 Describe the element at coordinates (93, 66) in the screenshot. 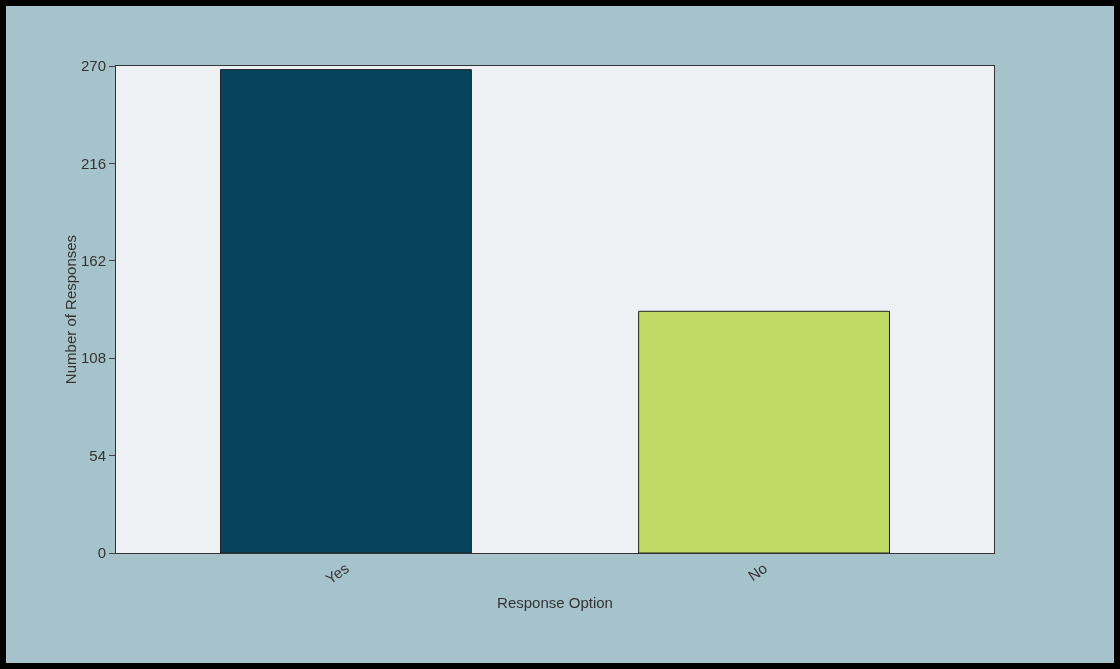

I see `y-tick-label: 270` at that location.